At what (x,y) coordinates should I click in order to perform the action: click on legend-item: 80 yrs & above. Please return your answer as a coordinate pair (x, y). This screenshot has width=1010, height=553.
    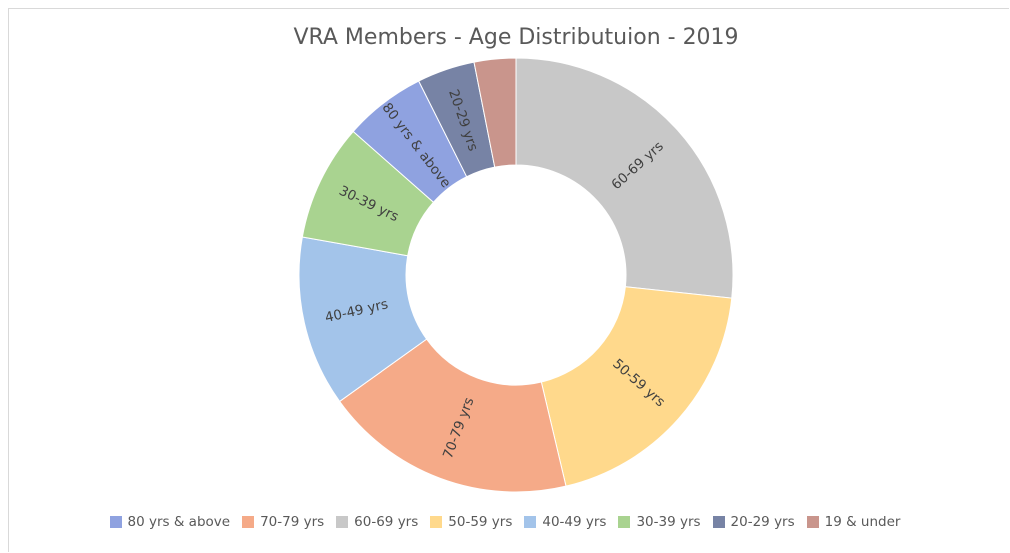
    Looking at the image, I should click on (170, 522).